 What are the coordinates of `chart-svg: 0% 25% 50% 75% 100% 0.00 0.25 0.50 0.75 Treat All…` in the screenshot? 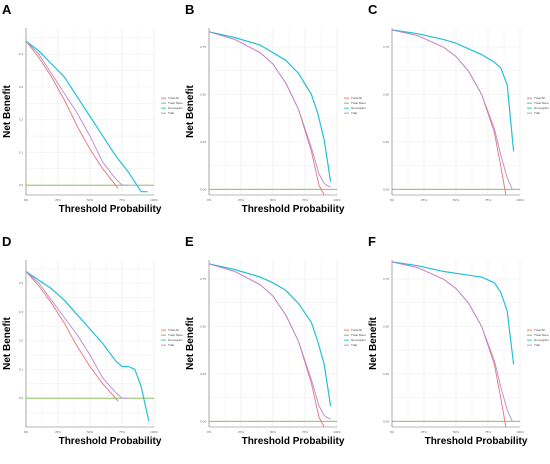 It's located at (466, 115).